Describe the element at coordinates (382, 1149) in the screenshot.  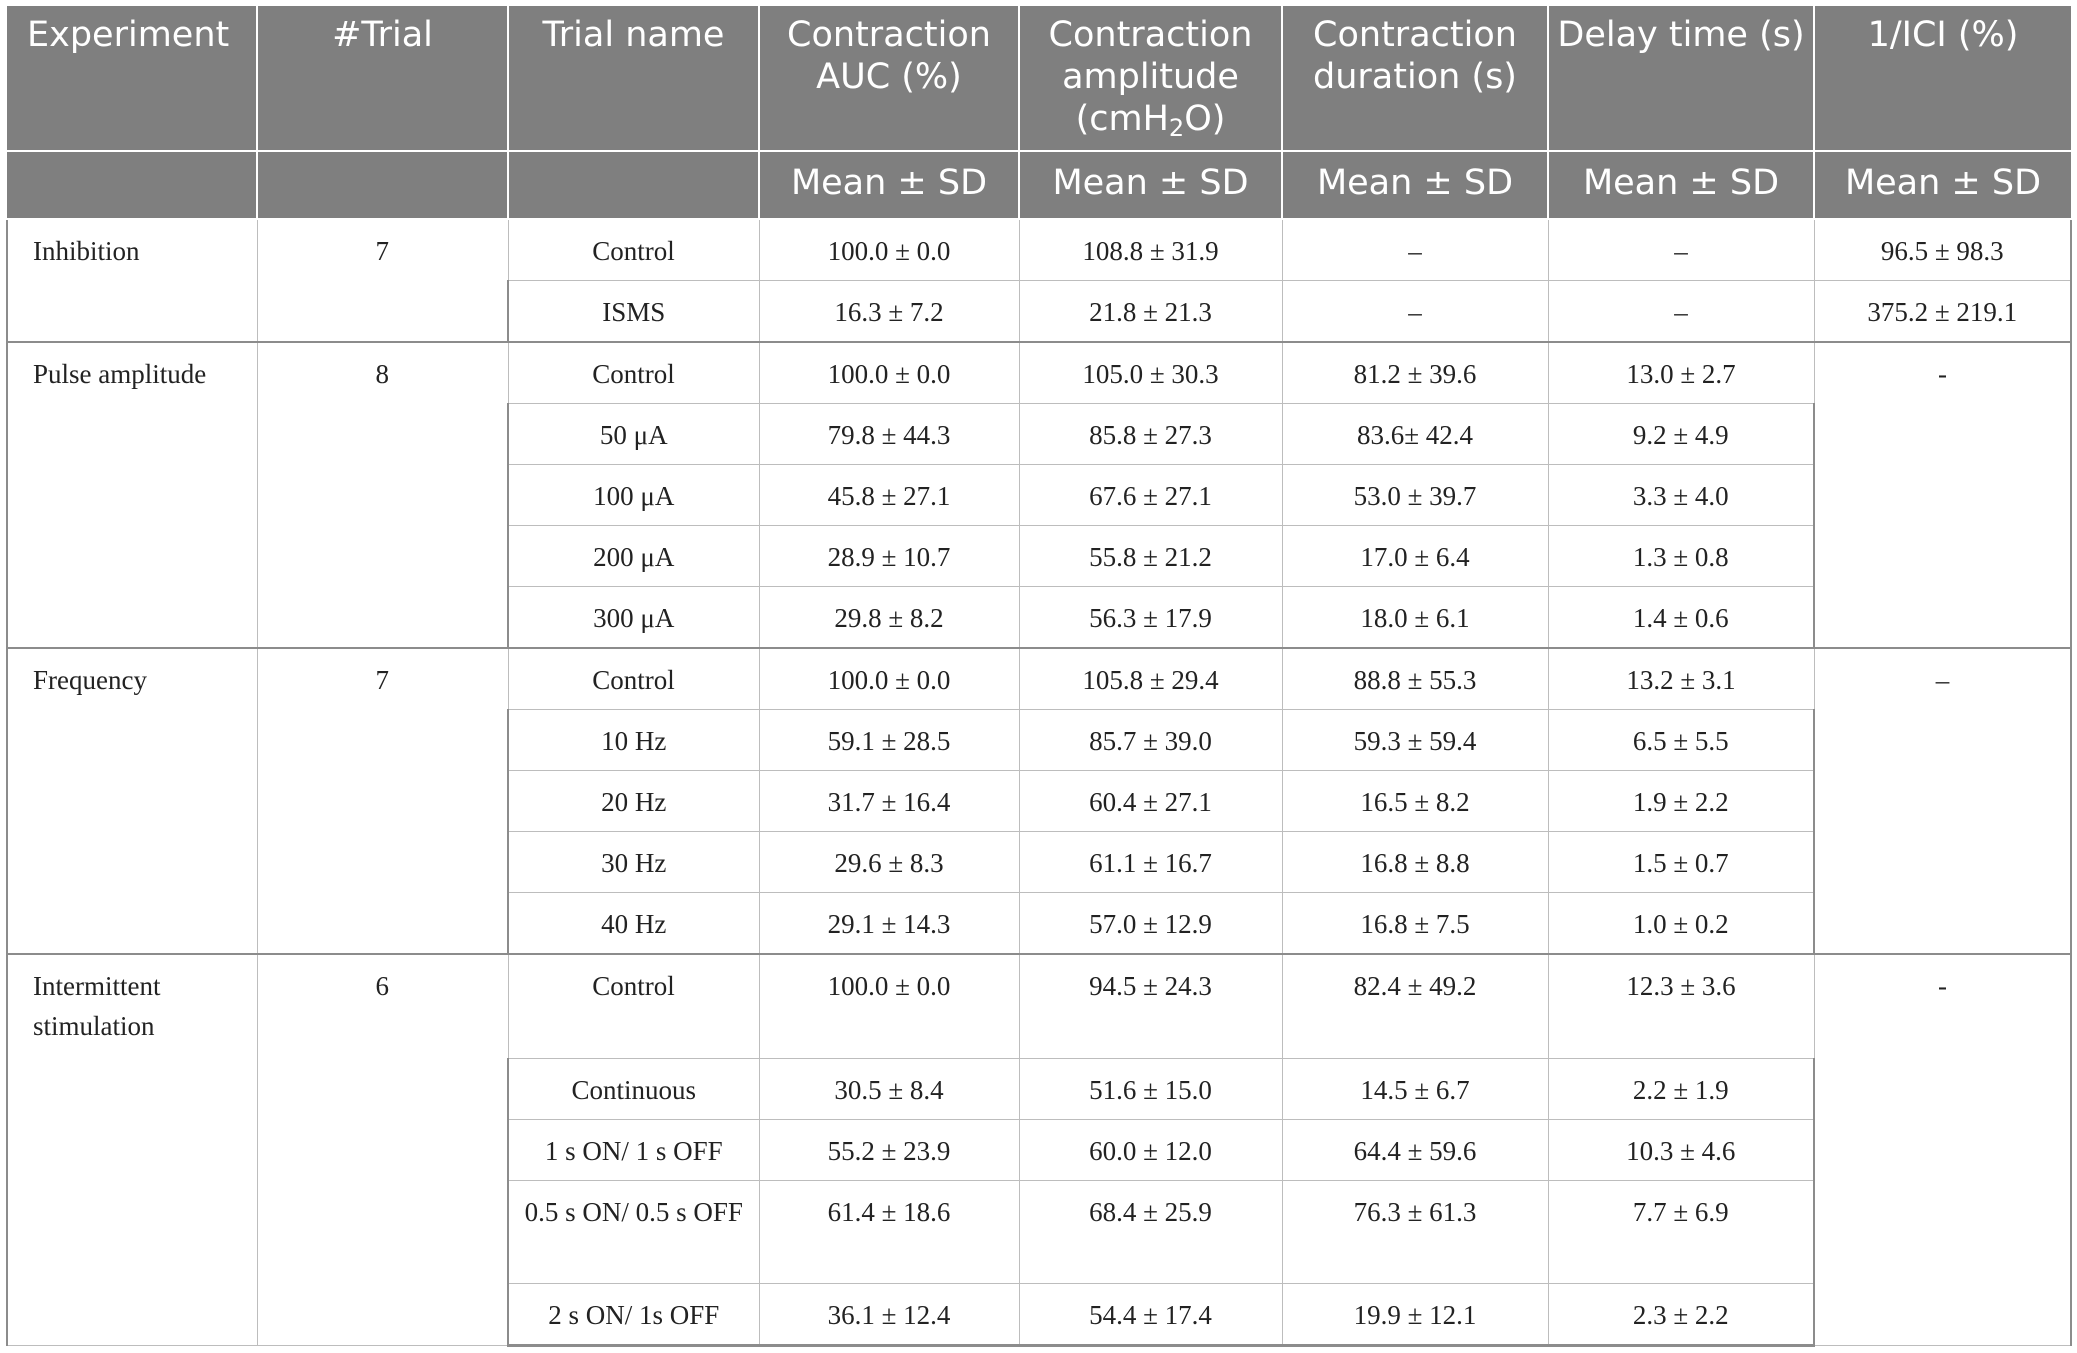
I see `trial-count-cell: 6` at that location.